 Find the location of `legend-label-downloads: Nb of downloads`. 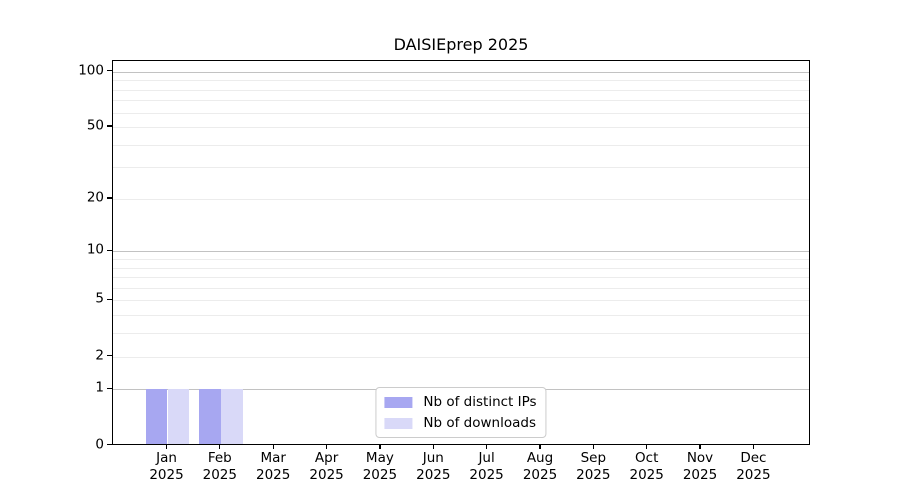

legend-label-downloads: Nb of downloads is located at coordinates (479, 423).